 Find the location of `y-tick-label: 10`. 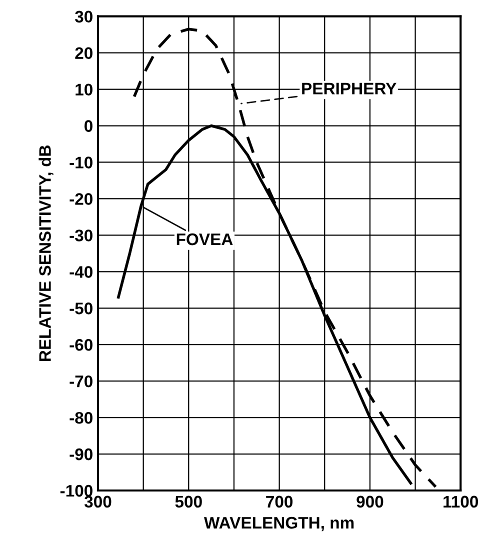

y-tick-label: 10 is located at coordinates (84, 90).